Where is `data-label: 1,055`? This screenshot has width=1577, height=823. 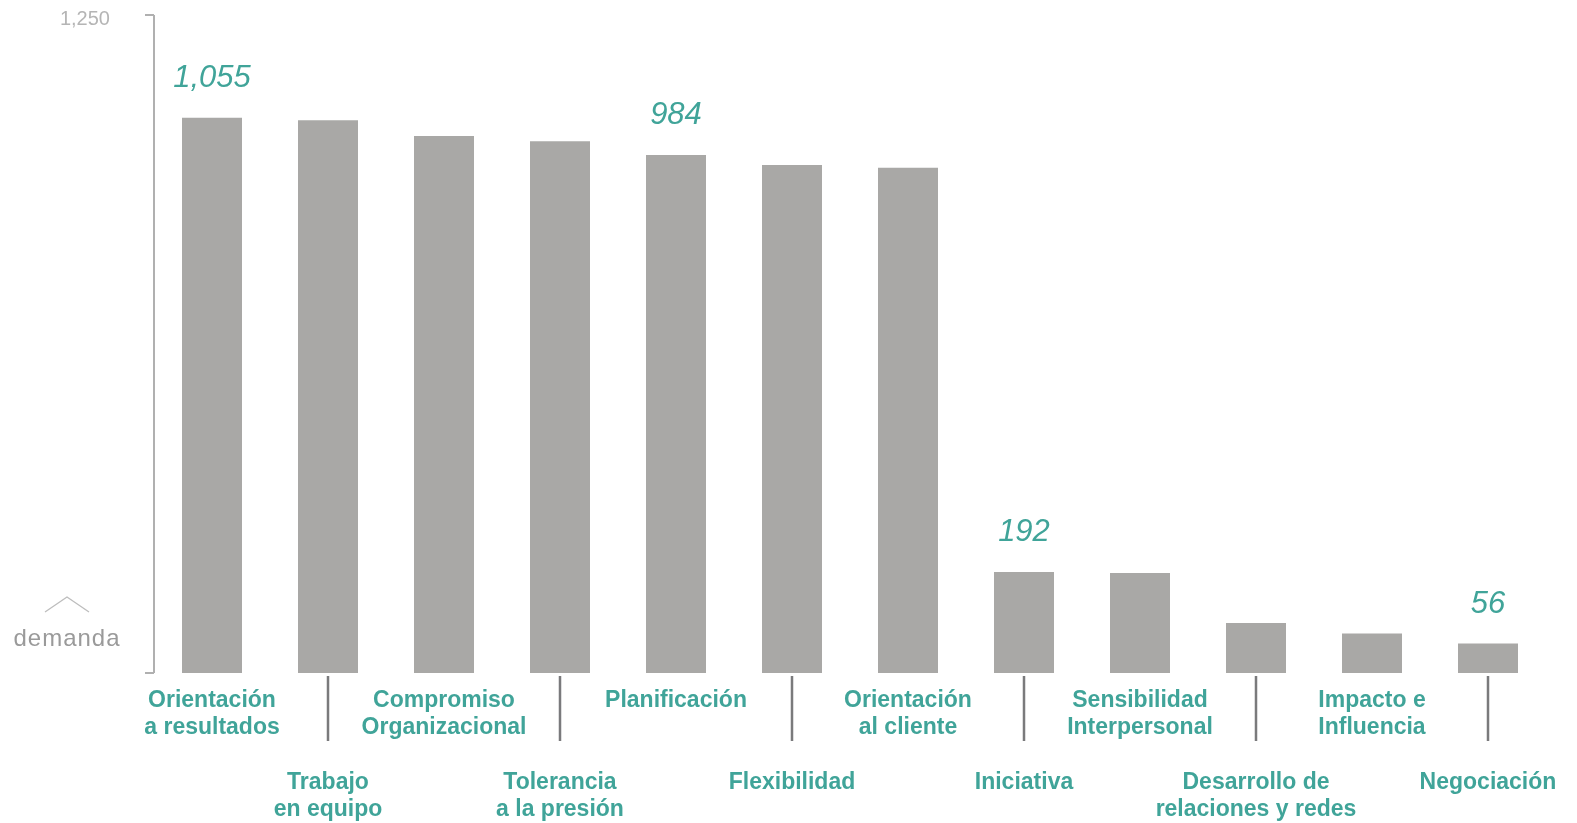 data-label: 1,055 is located at coordinates (212, 76).